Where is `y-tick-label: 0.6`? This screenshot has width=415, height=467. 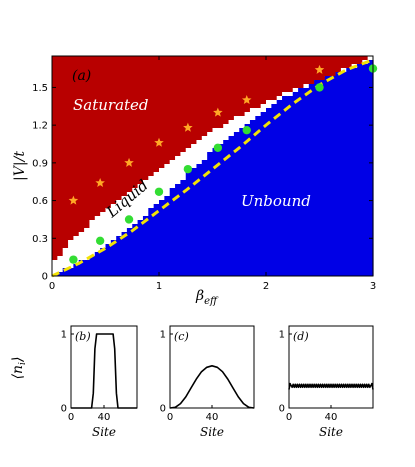 y-tick-label: 0.6 is located at coordinates (40, 201).